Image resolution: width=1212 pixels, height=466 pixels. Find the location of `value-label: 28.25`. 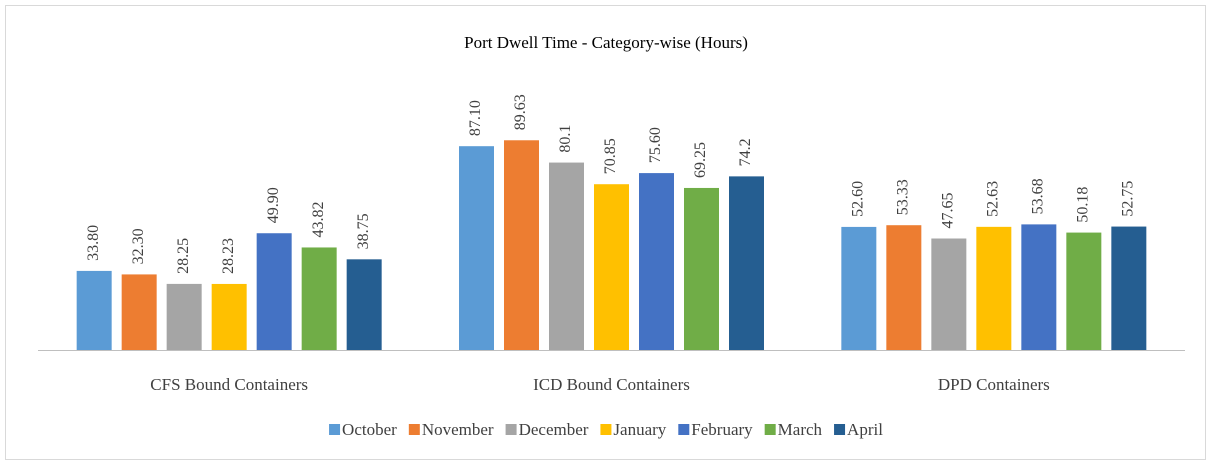

value-label: 28.25 is located at coordinates (183, 256).